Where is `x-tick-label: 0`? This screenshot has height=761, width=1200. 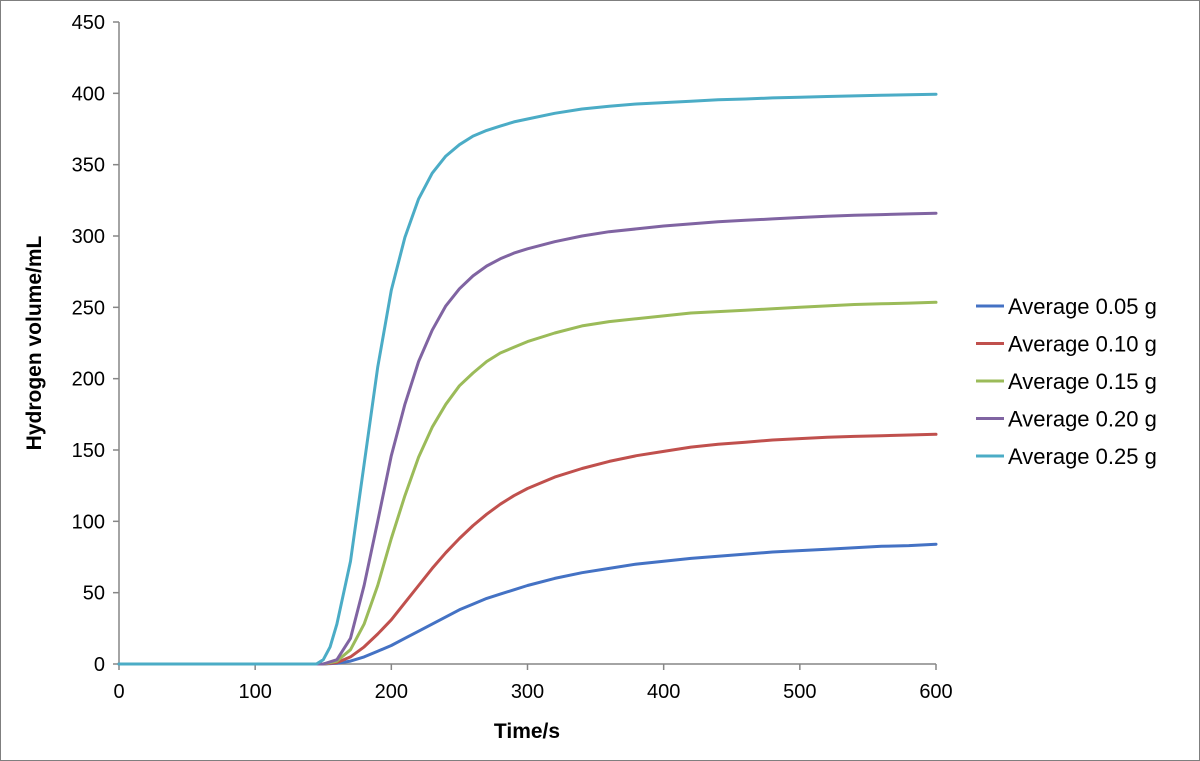 x-tick-label: 0 is located at coordinates (118, 692).